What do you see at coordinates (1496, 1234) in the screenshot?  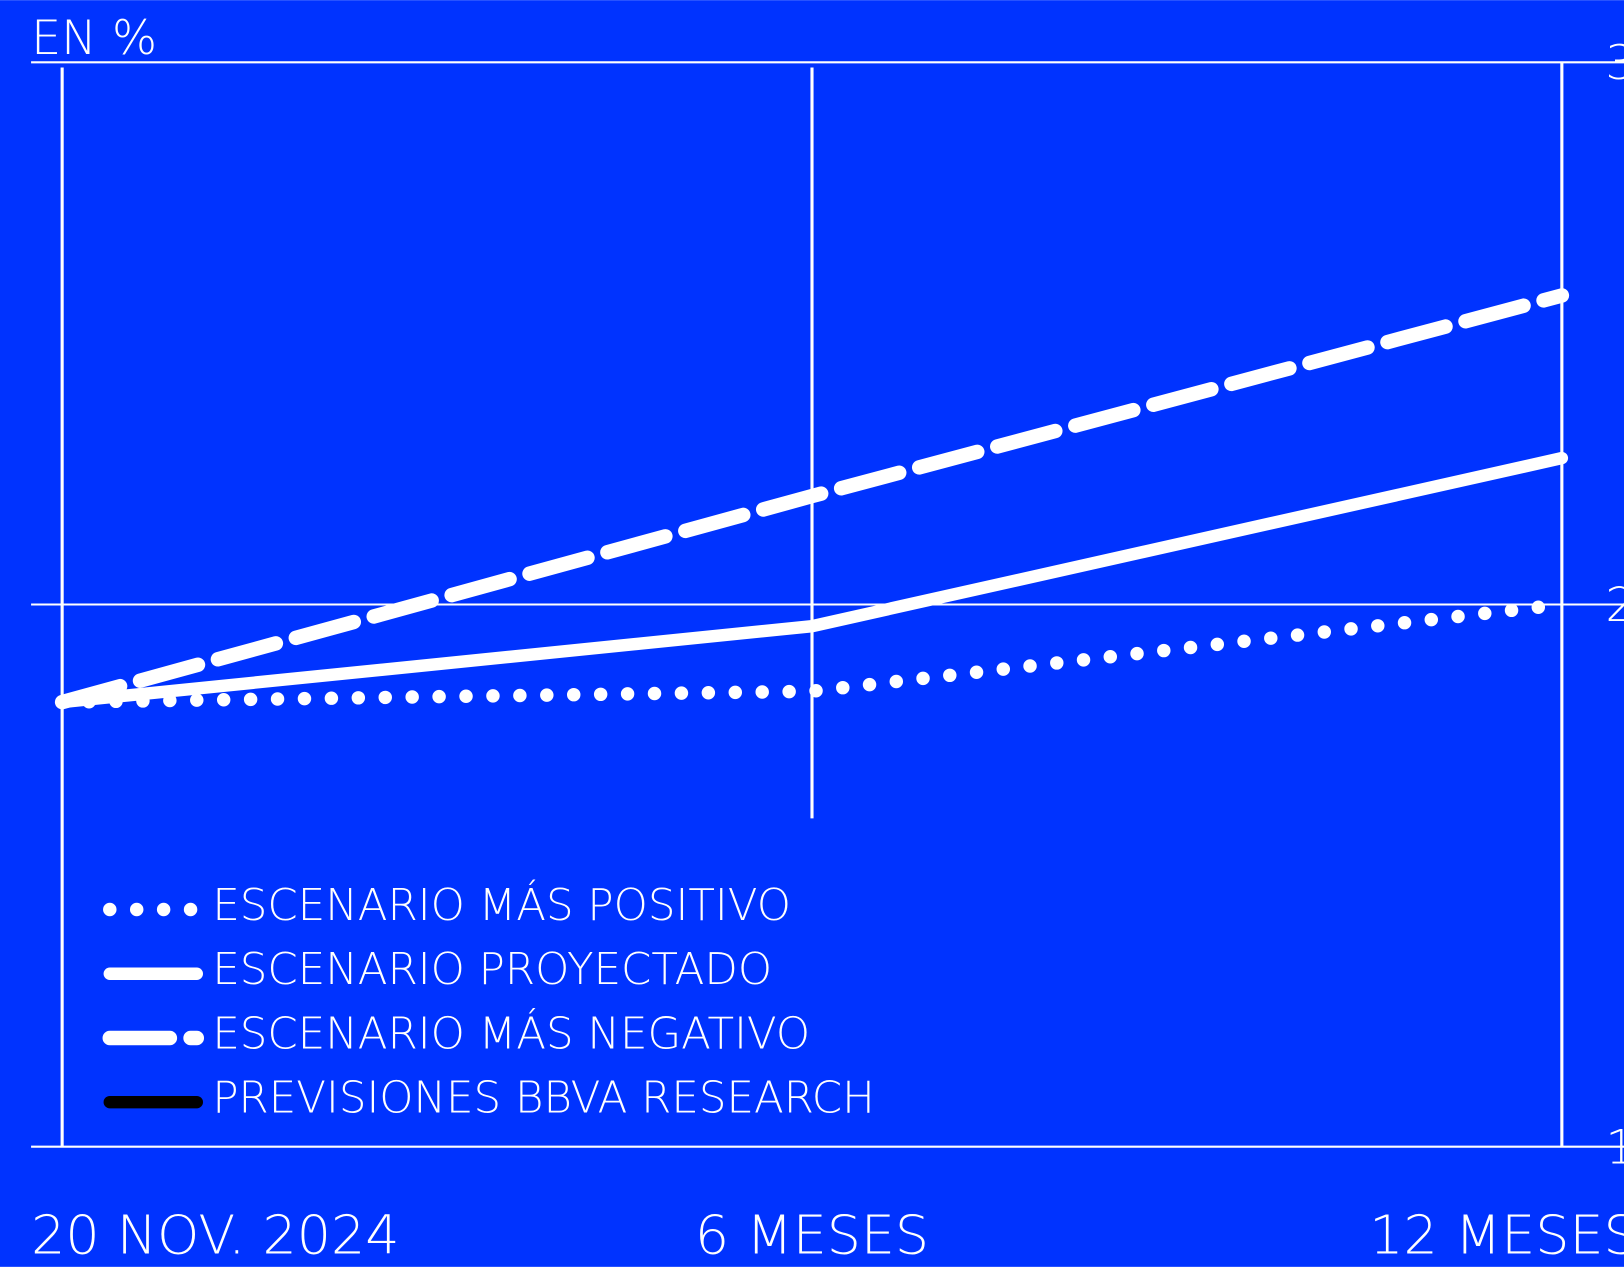 I see `x-tick-label: 12 MESES` at bounding box center [1496, 1234].